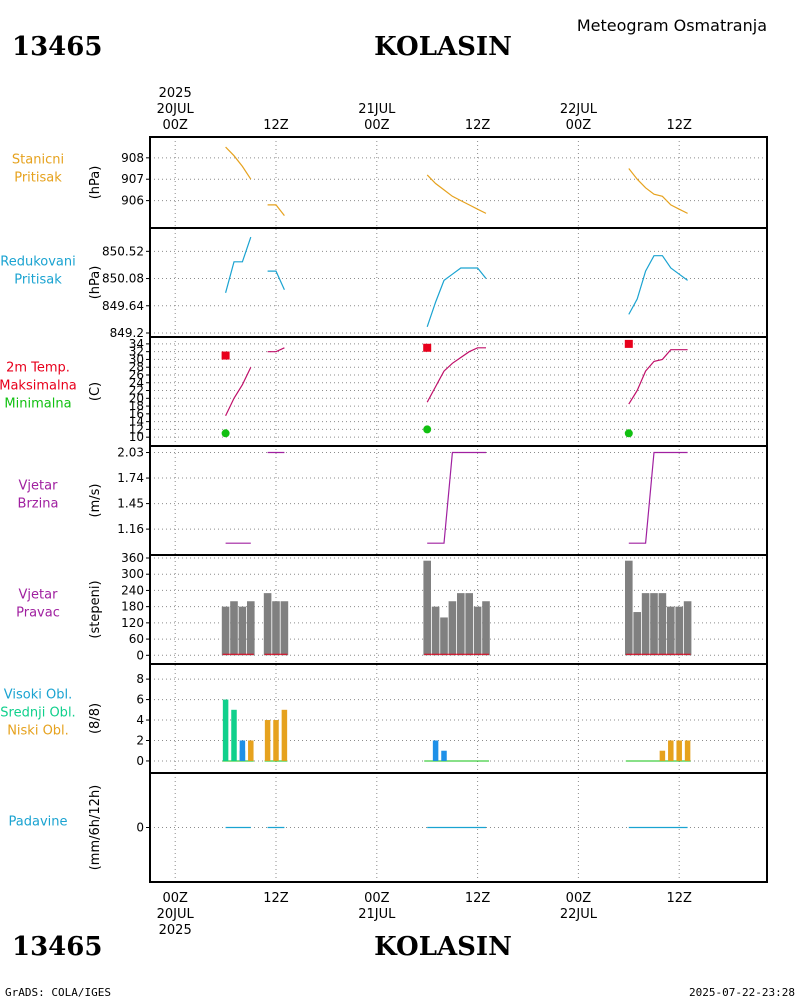 The width and height of the screenshot is (800, 1000). I want to click on y-tick-label: 240, so click(132, 590).